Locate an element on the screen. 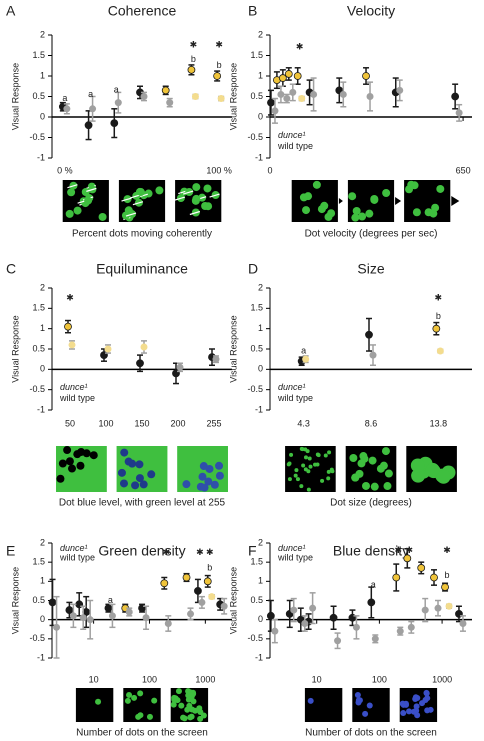 The image size is (484, 741). x-tick-label: 150 is located at coordinates (141, 423).